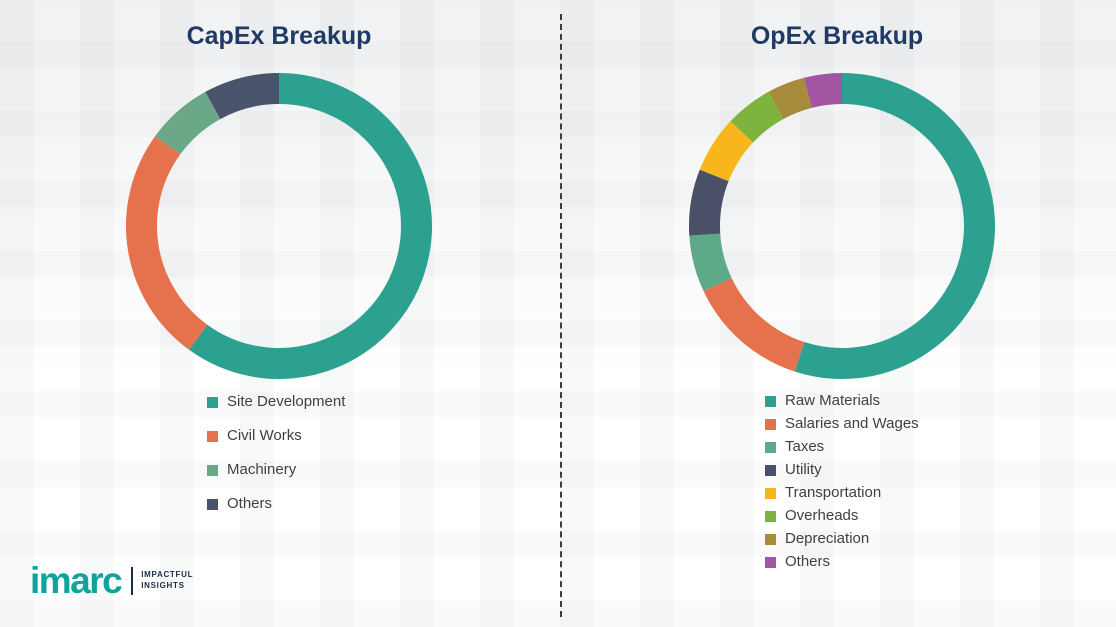 The width and height of the screenshot is (1116, 627). Describe the element at coordinates (754, 324) in the screenshot. I see `donut-segment-salaries-and-wages` at that location.